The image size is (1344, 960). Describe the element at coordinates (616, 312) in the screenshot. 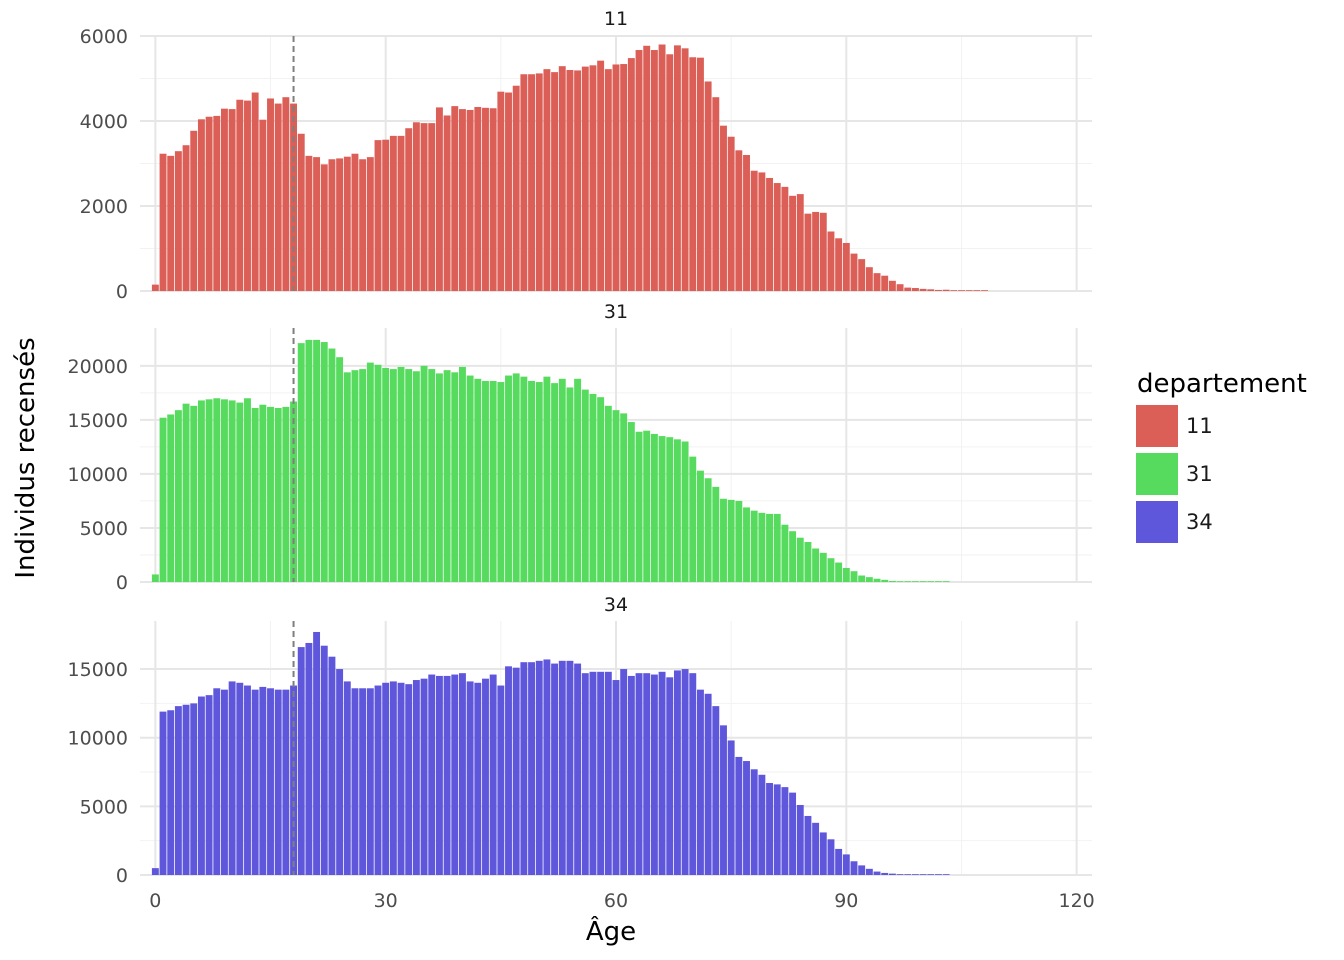

I see `facet-label: 31` at that location.